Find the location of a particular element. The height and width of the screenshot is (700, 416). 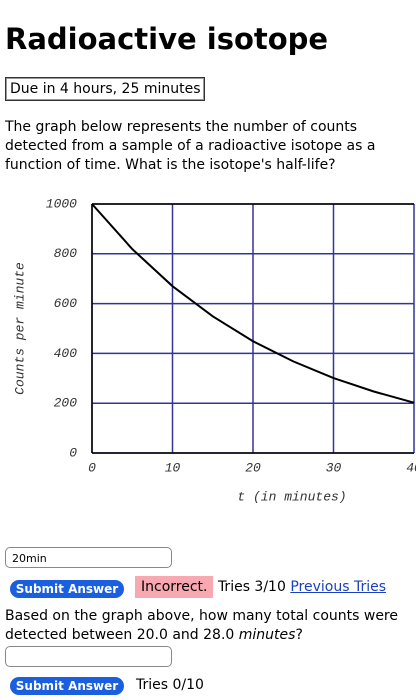

tries: Tries 0/10 is located at coordinates (170, 685).